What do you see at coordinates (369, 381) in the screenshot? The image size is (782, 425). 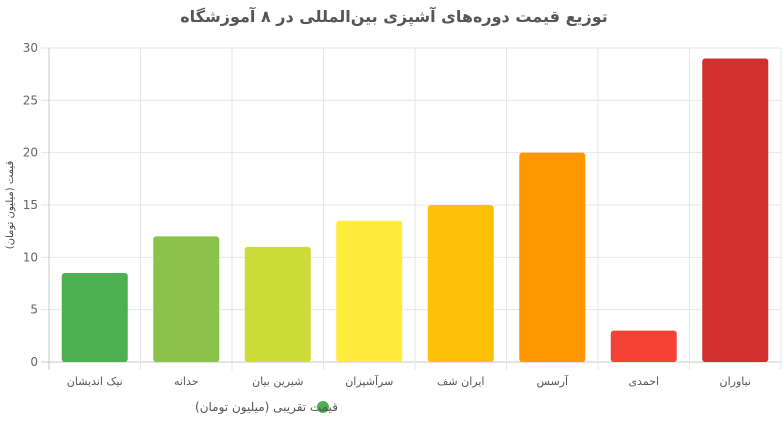 I see `x-tick-label: سرآشپزان` at bounding box center [369, 381].